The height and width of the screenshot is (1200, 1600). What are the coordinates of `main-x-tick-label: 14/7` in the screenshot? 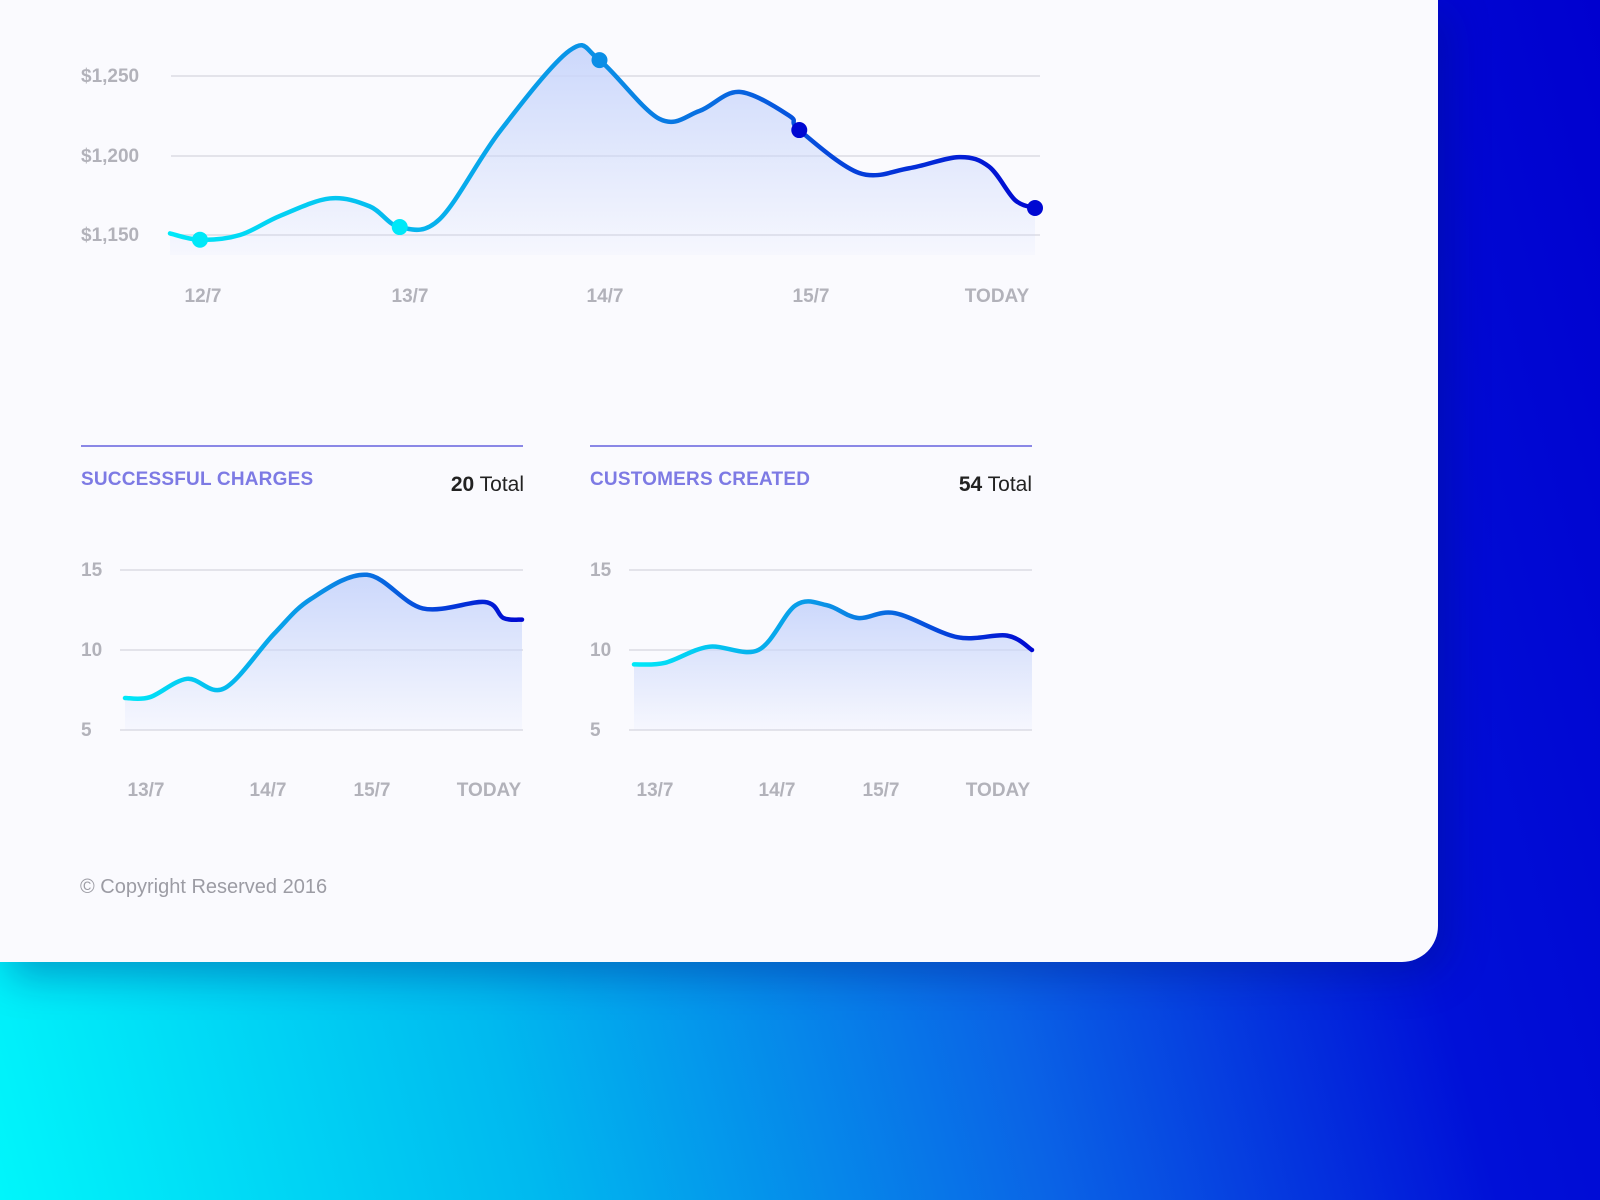 It's located at (605, 296).